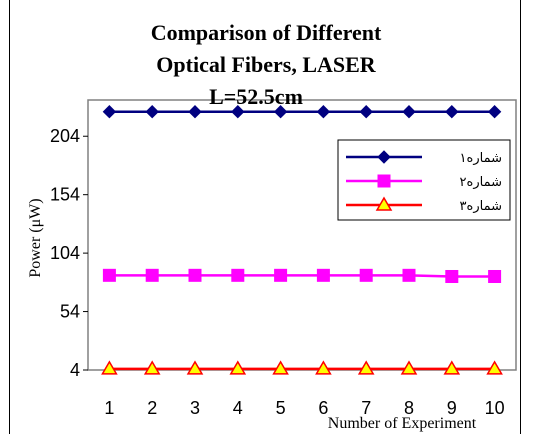  I want to click on legend-label: شماره۲, so click(481, 182).